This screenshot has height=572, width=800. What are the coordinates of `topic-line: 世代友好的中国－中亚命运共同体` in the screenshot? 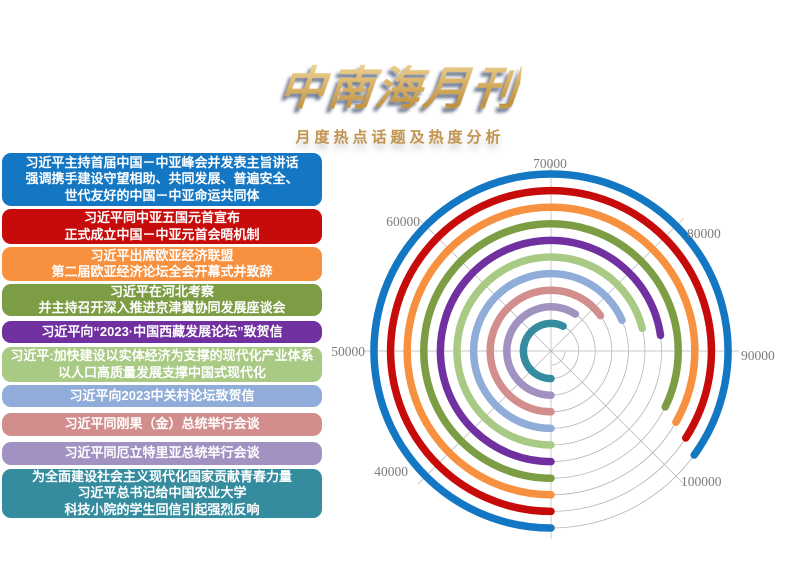 It's located at (162, 195).